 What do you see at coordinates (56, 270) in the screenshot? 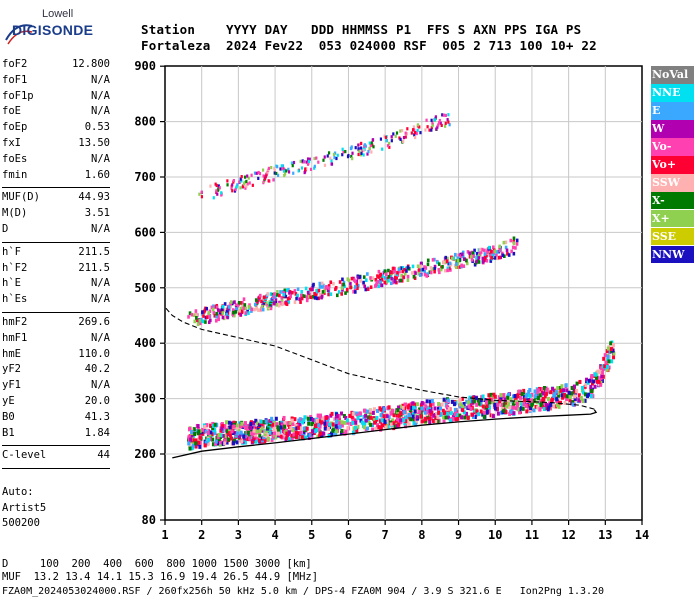
I see `param-row: h`F2 211.5` at bounding box center [56, 270].